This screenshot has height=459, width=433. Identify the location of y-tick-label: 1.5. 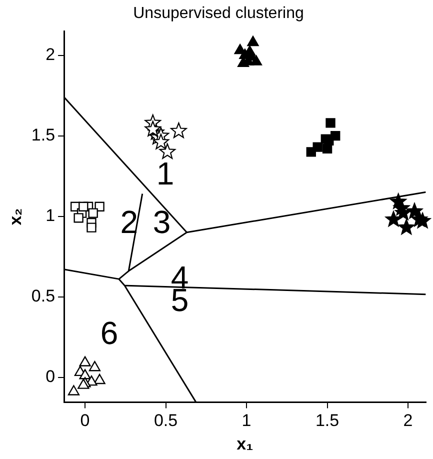
(43, 135).